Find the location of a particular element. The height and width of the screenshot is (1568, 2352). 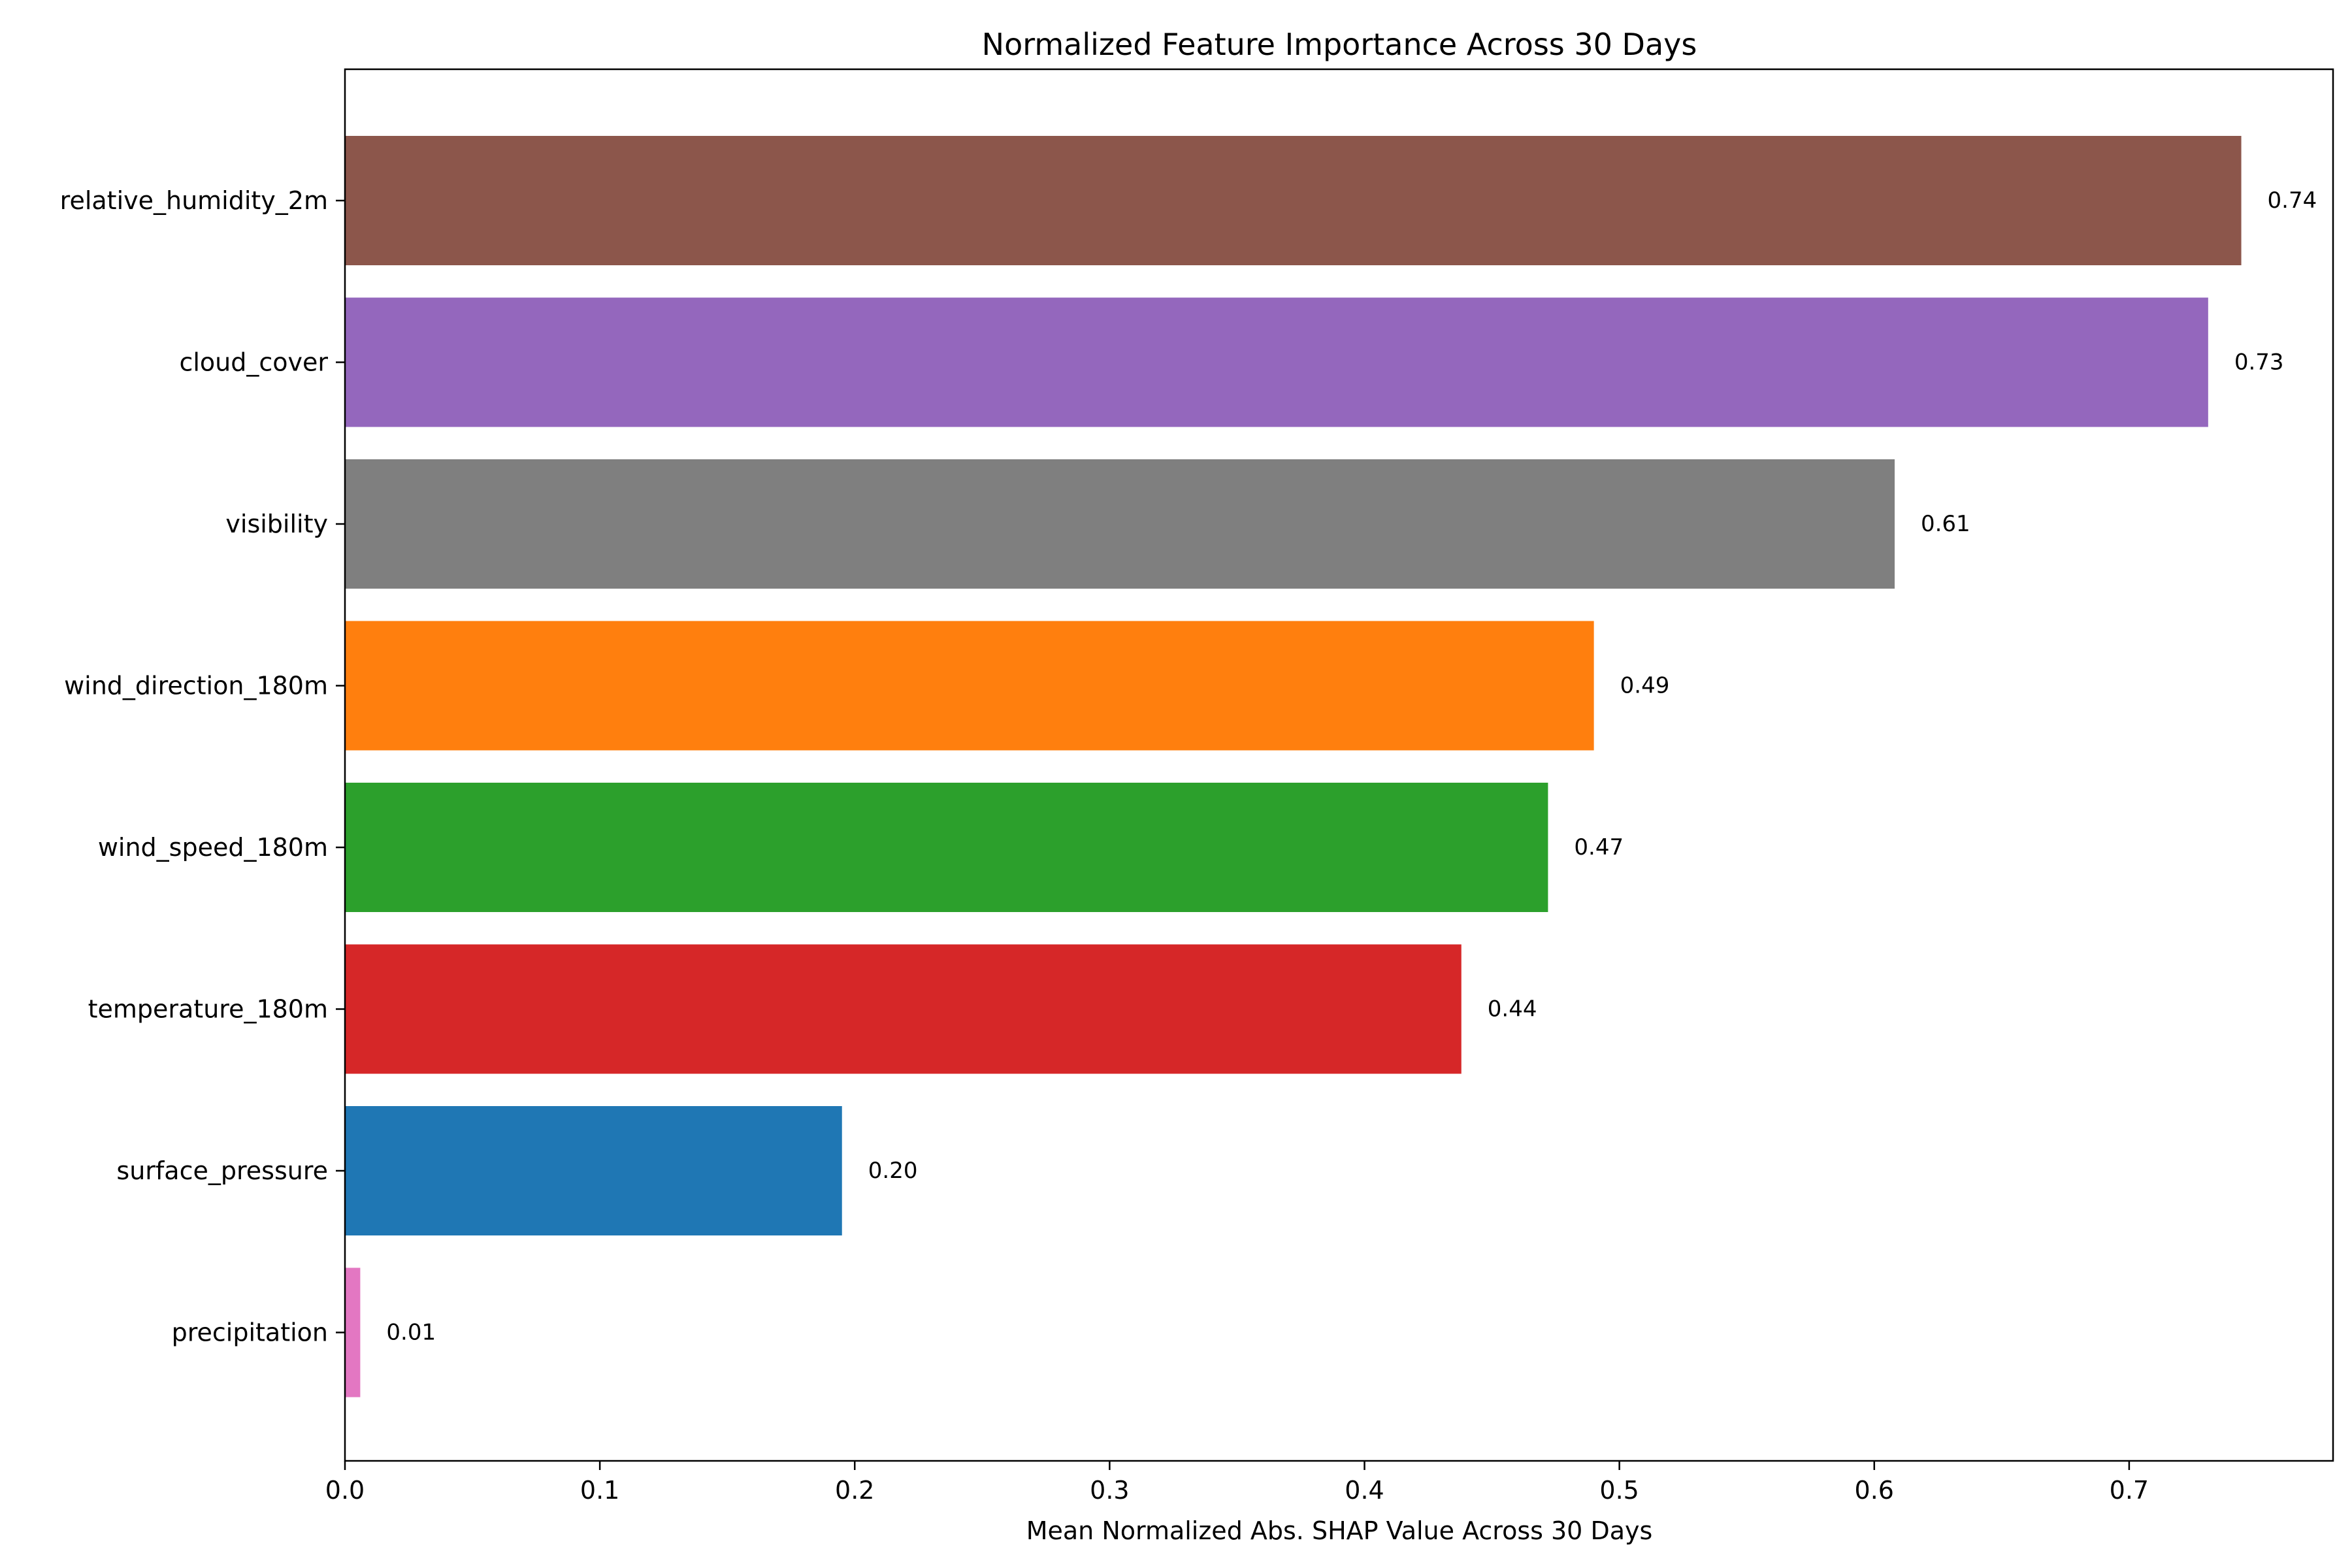

bar-temperature-180m is located at coordinates (903, 1009).